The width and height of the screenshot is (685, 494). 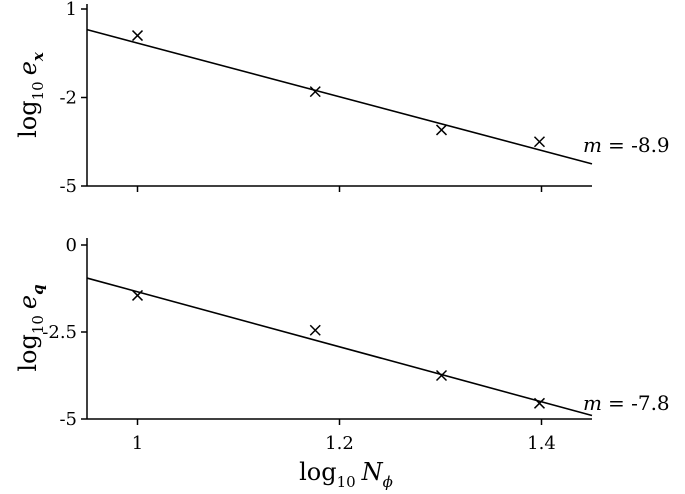 I want to click on top-y-tick-label-1: -2, so click(x=68, y=98).